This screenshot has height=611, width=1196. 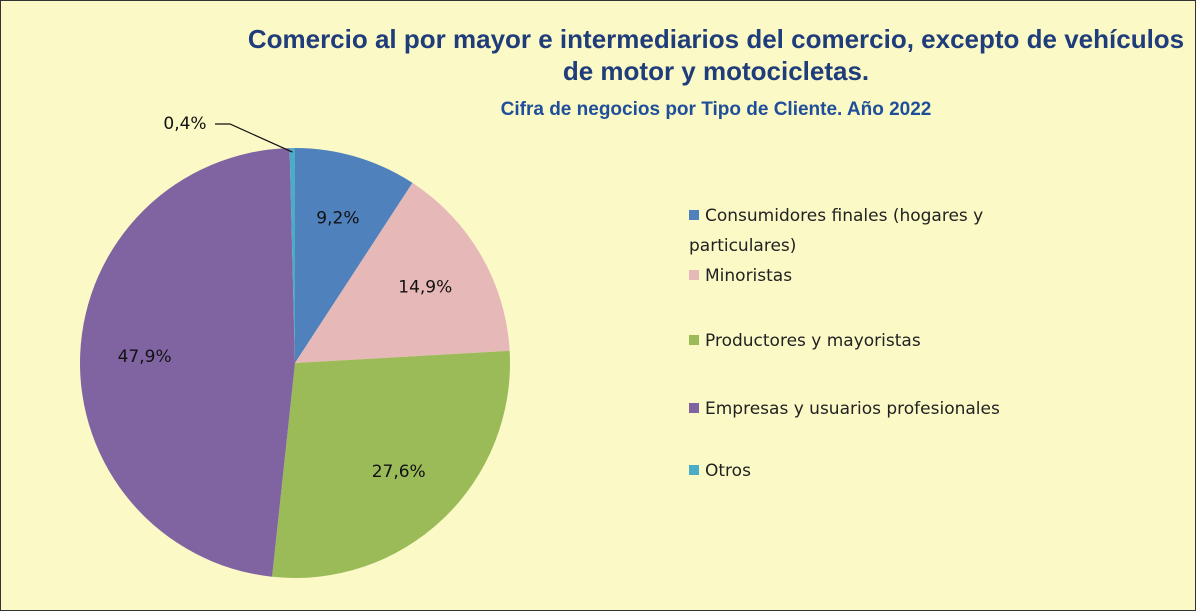 I want to click on data-label: 0,4%, so click(x=184, y=124).